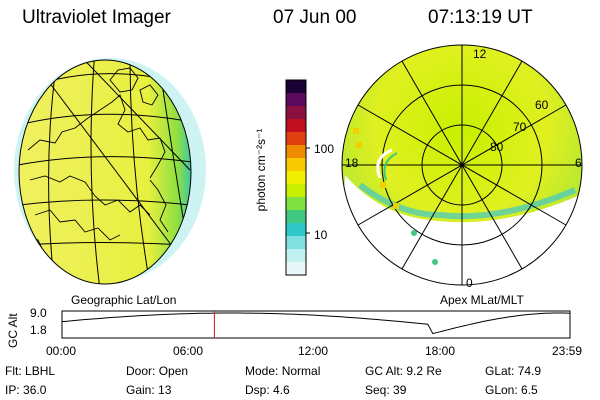  What do you see at coordinates (578, 163) in the screenshot?
I see `polar-hour-6: 6` at bounding box center [578, 163].